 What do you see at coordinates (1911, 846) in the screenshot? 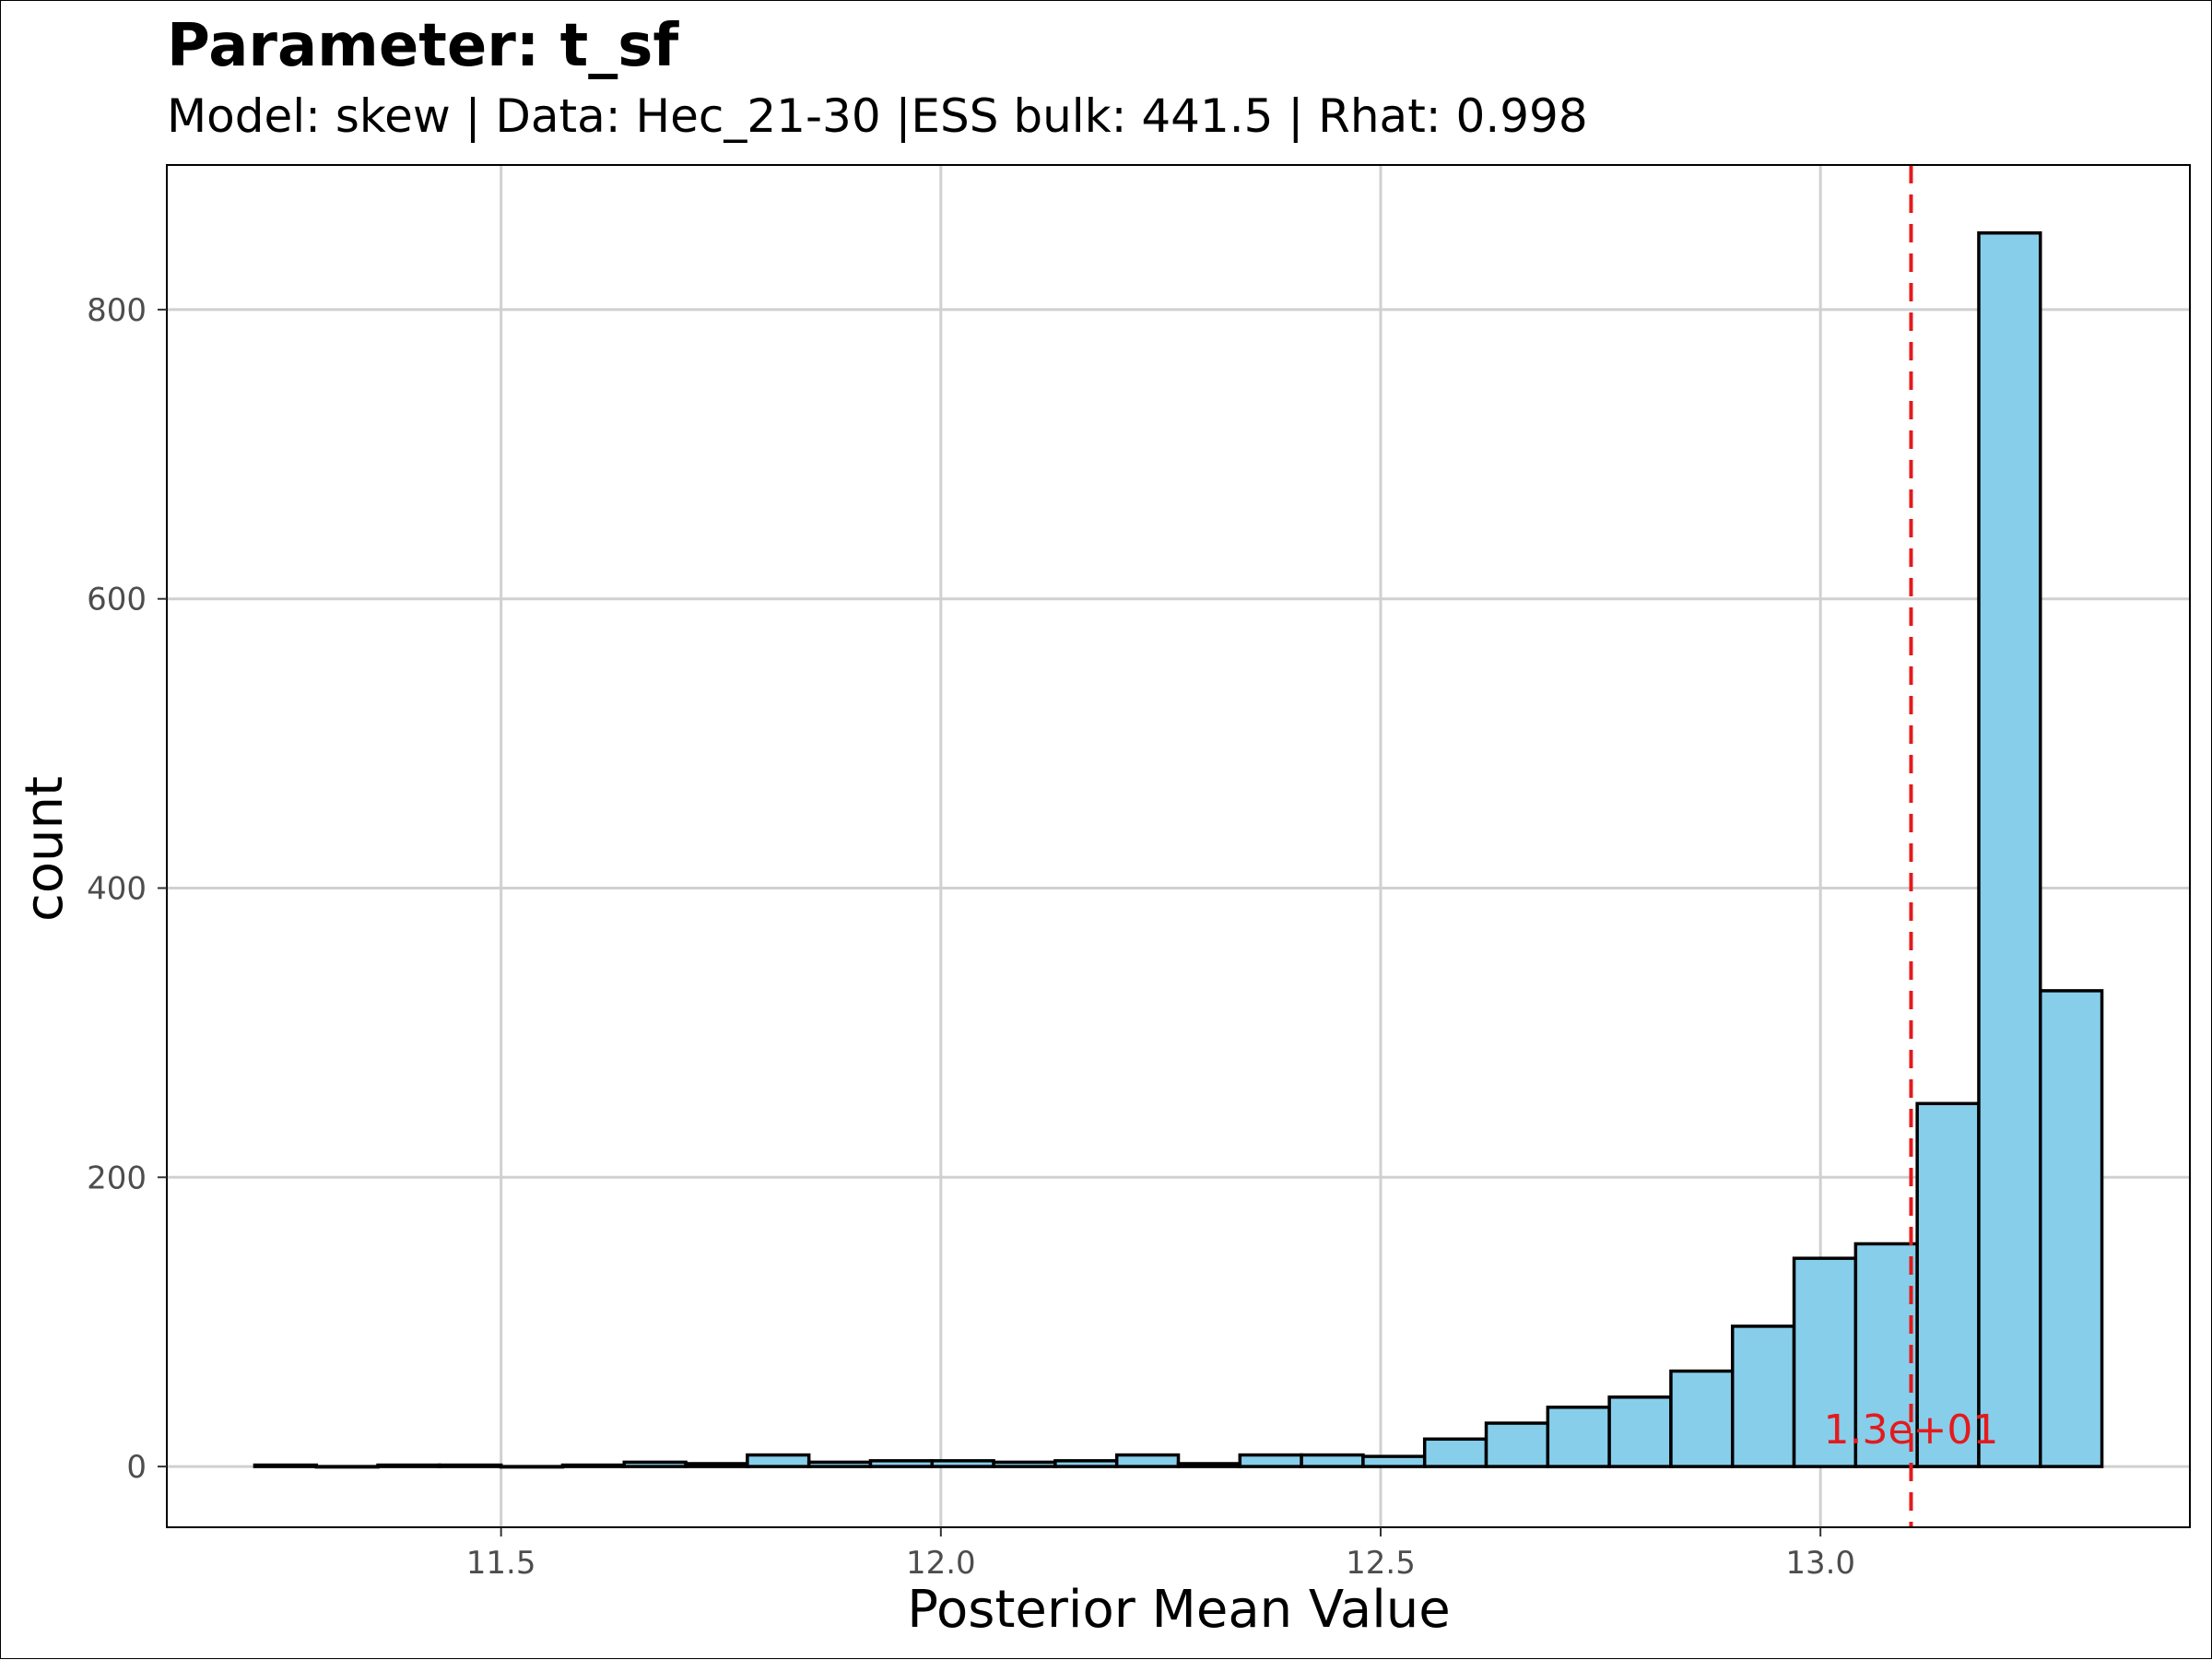
I see `reference-line-group: 1.3e+01` at bounding box center [1911, 846].